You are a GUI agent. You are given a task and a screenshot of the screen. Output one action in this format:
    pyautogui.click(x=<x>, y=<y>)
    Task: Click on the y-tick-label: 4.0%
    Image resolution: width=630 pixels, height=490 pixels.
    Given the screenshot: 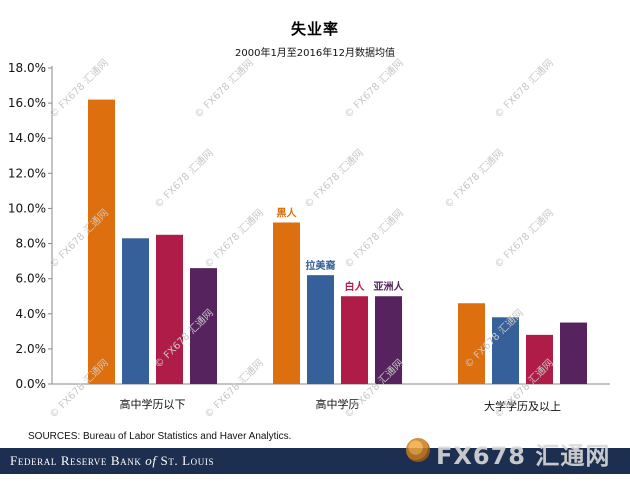 What is the action you would take?
    pyautogui.click(x=31, y=314)
    